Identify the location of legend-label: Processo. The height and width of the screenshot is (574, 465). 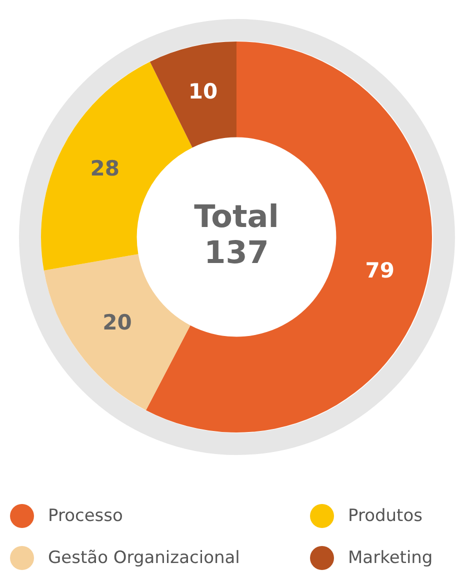
(85, 516).